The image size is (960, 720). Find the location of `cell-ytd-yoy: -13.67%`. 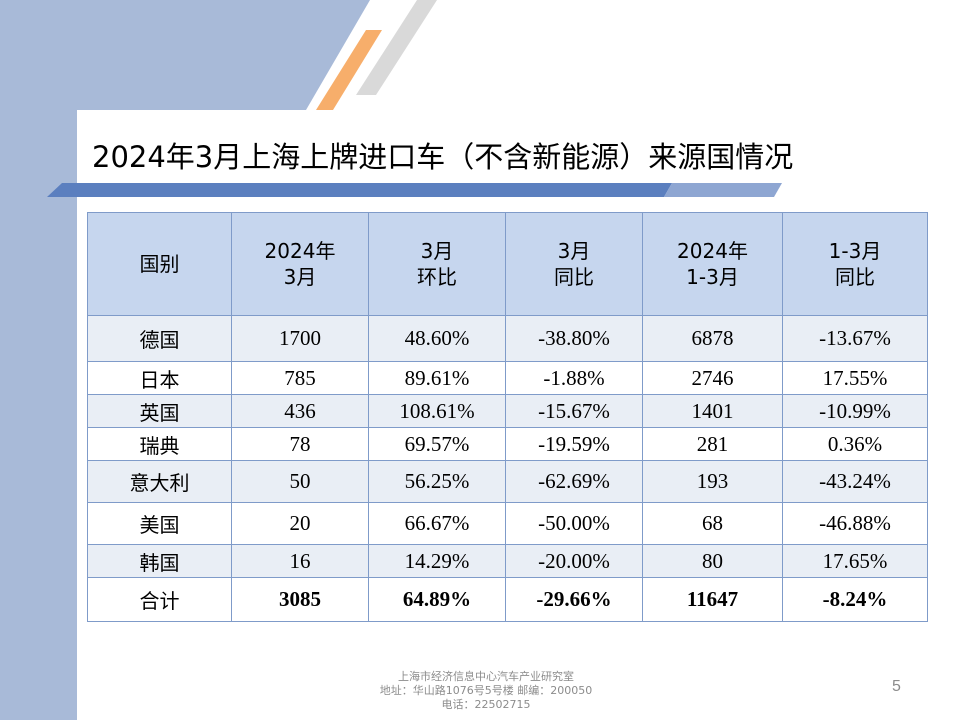

cell-ytd-yoy: -13.67% is located at coordinates (855, 338).